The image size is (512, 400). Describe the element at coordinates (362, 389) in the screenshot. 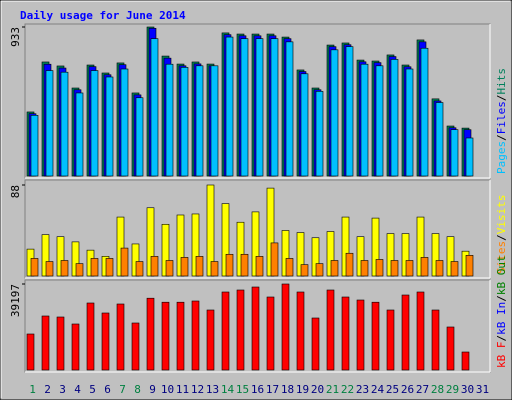

I see `x-tick-label: 23` at that location.